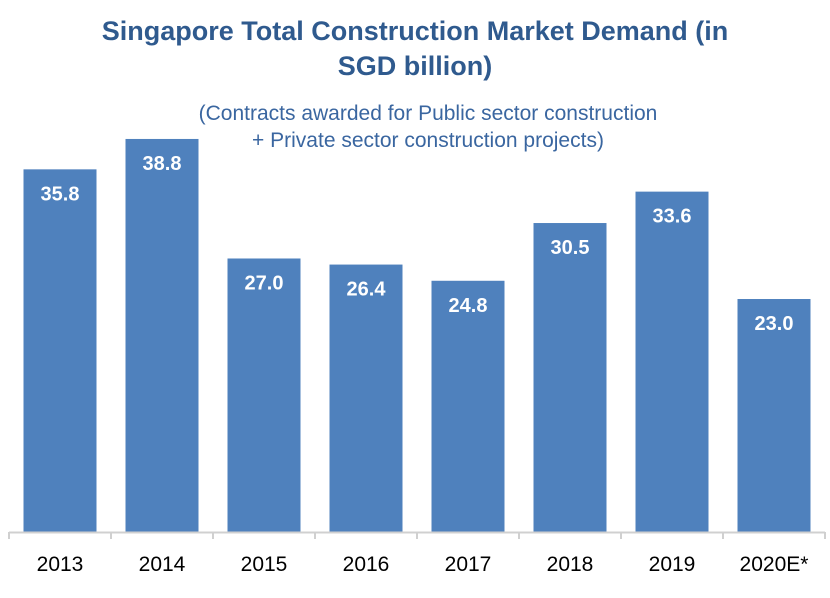 The width and height of the screenshot is (830, 598). I want to click on data-label: 24.8, so click(468, 306).